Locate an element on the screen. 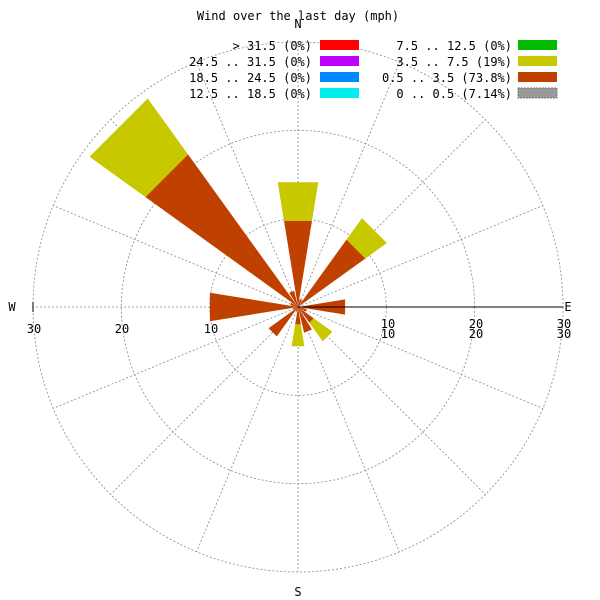 The width and height of the screenshot is (600, 600). legend-label-6: 0.5 .. 3.5 (73.8%) is located at coordinates (447, 78).